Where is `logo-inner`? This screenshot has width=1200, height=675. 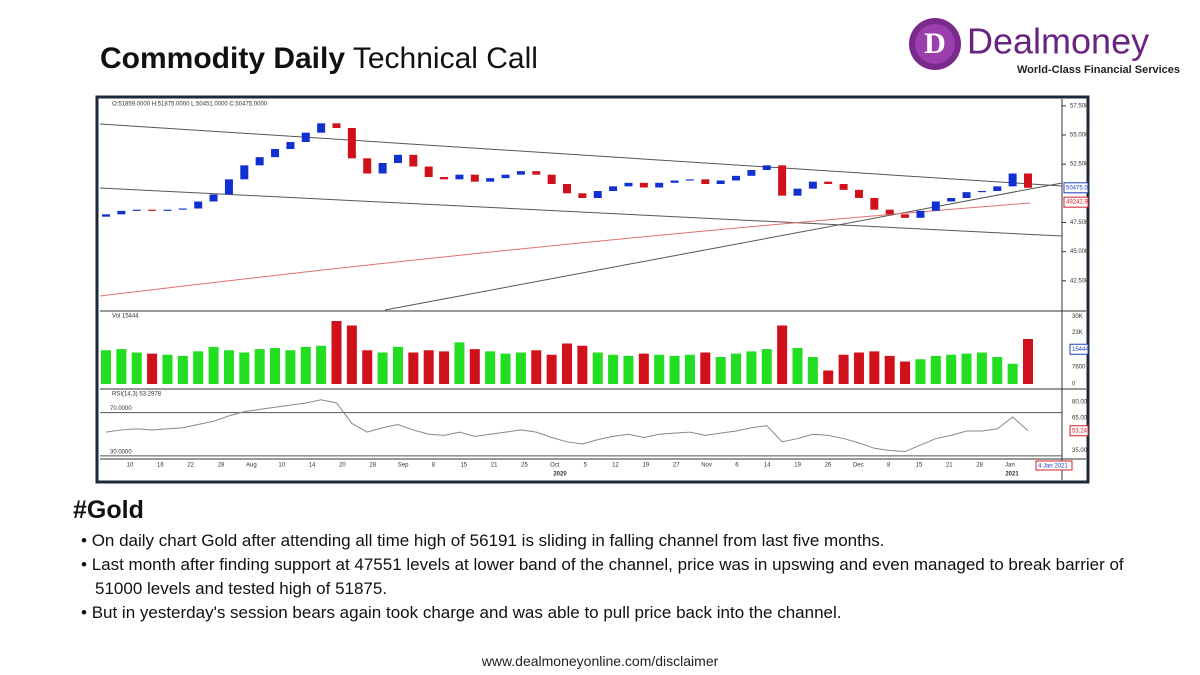 logo-inner is located at coordinates (935, 44).